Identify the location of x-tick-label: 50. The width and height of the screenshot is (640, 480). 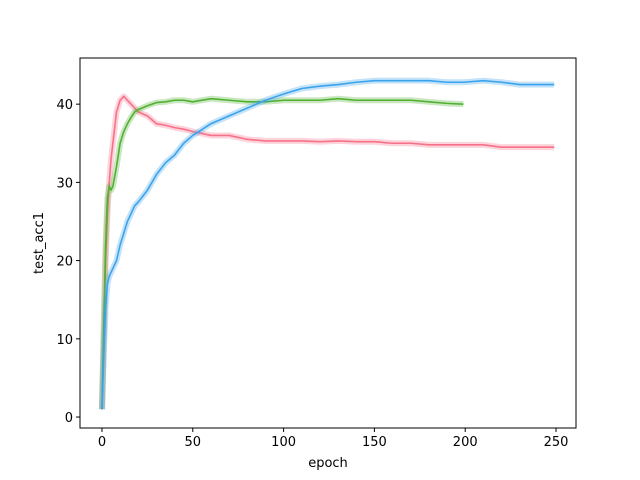
(193, 442).